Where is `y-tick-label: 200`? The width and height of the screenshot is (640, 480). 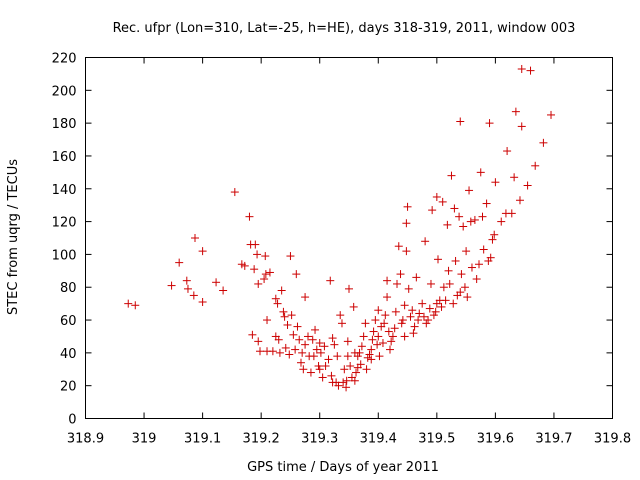
y-tick-label: 200 is located at coordinates (64, 91).